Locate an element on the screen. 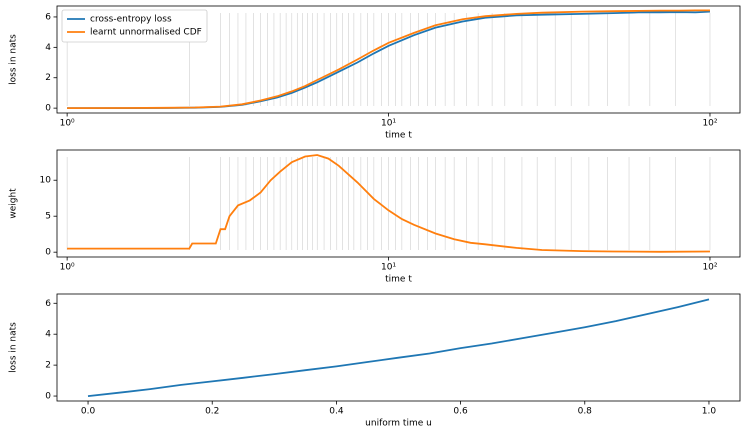  legend-box is located at coordinates (134, 26).